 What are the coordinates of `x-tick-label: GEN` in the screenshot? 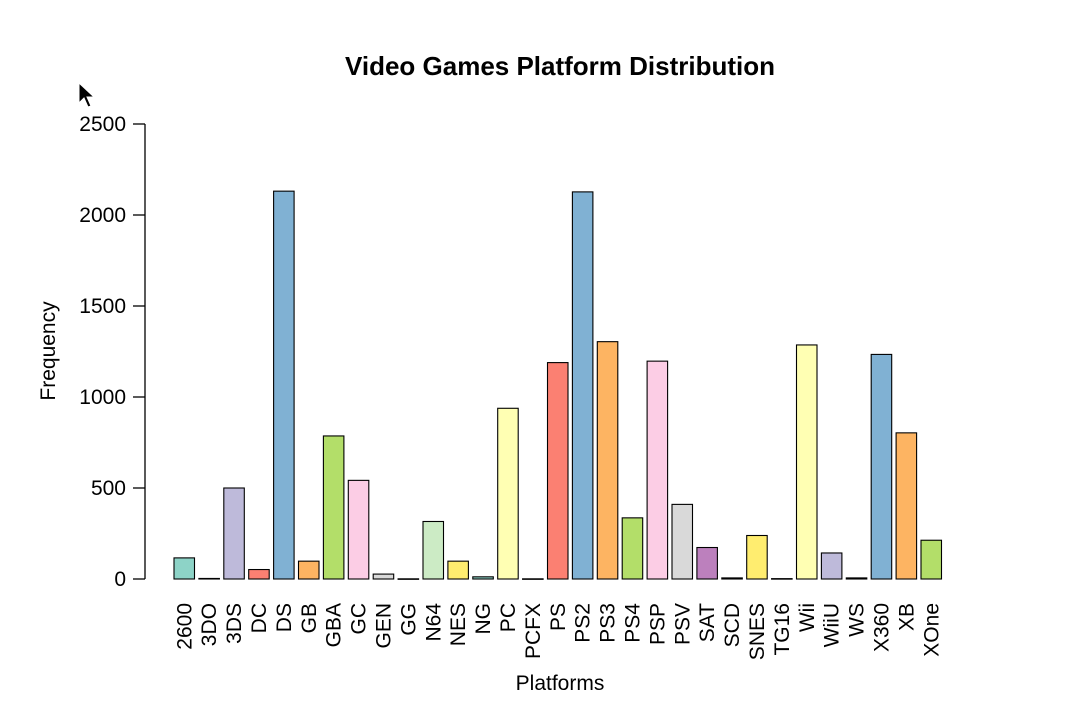 It's located at (383, 626).